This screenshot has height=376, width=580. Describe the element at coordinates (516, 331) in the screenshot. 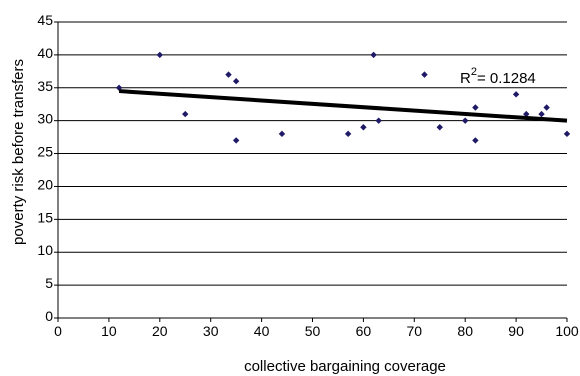

I see `x-tick-label-90: 90` at that location.